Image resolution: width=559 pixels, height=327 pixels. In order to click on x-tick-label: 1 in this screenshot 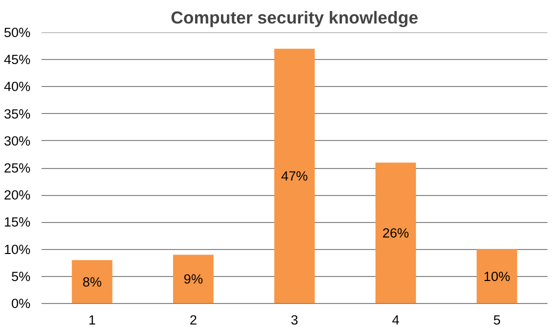, I will do `click(92, 319)`.